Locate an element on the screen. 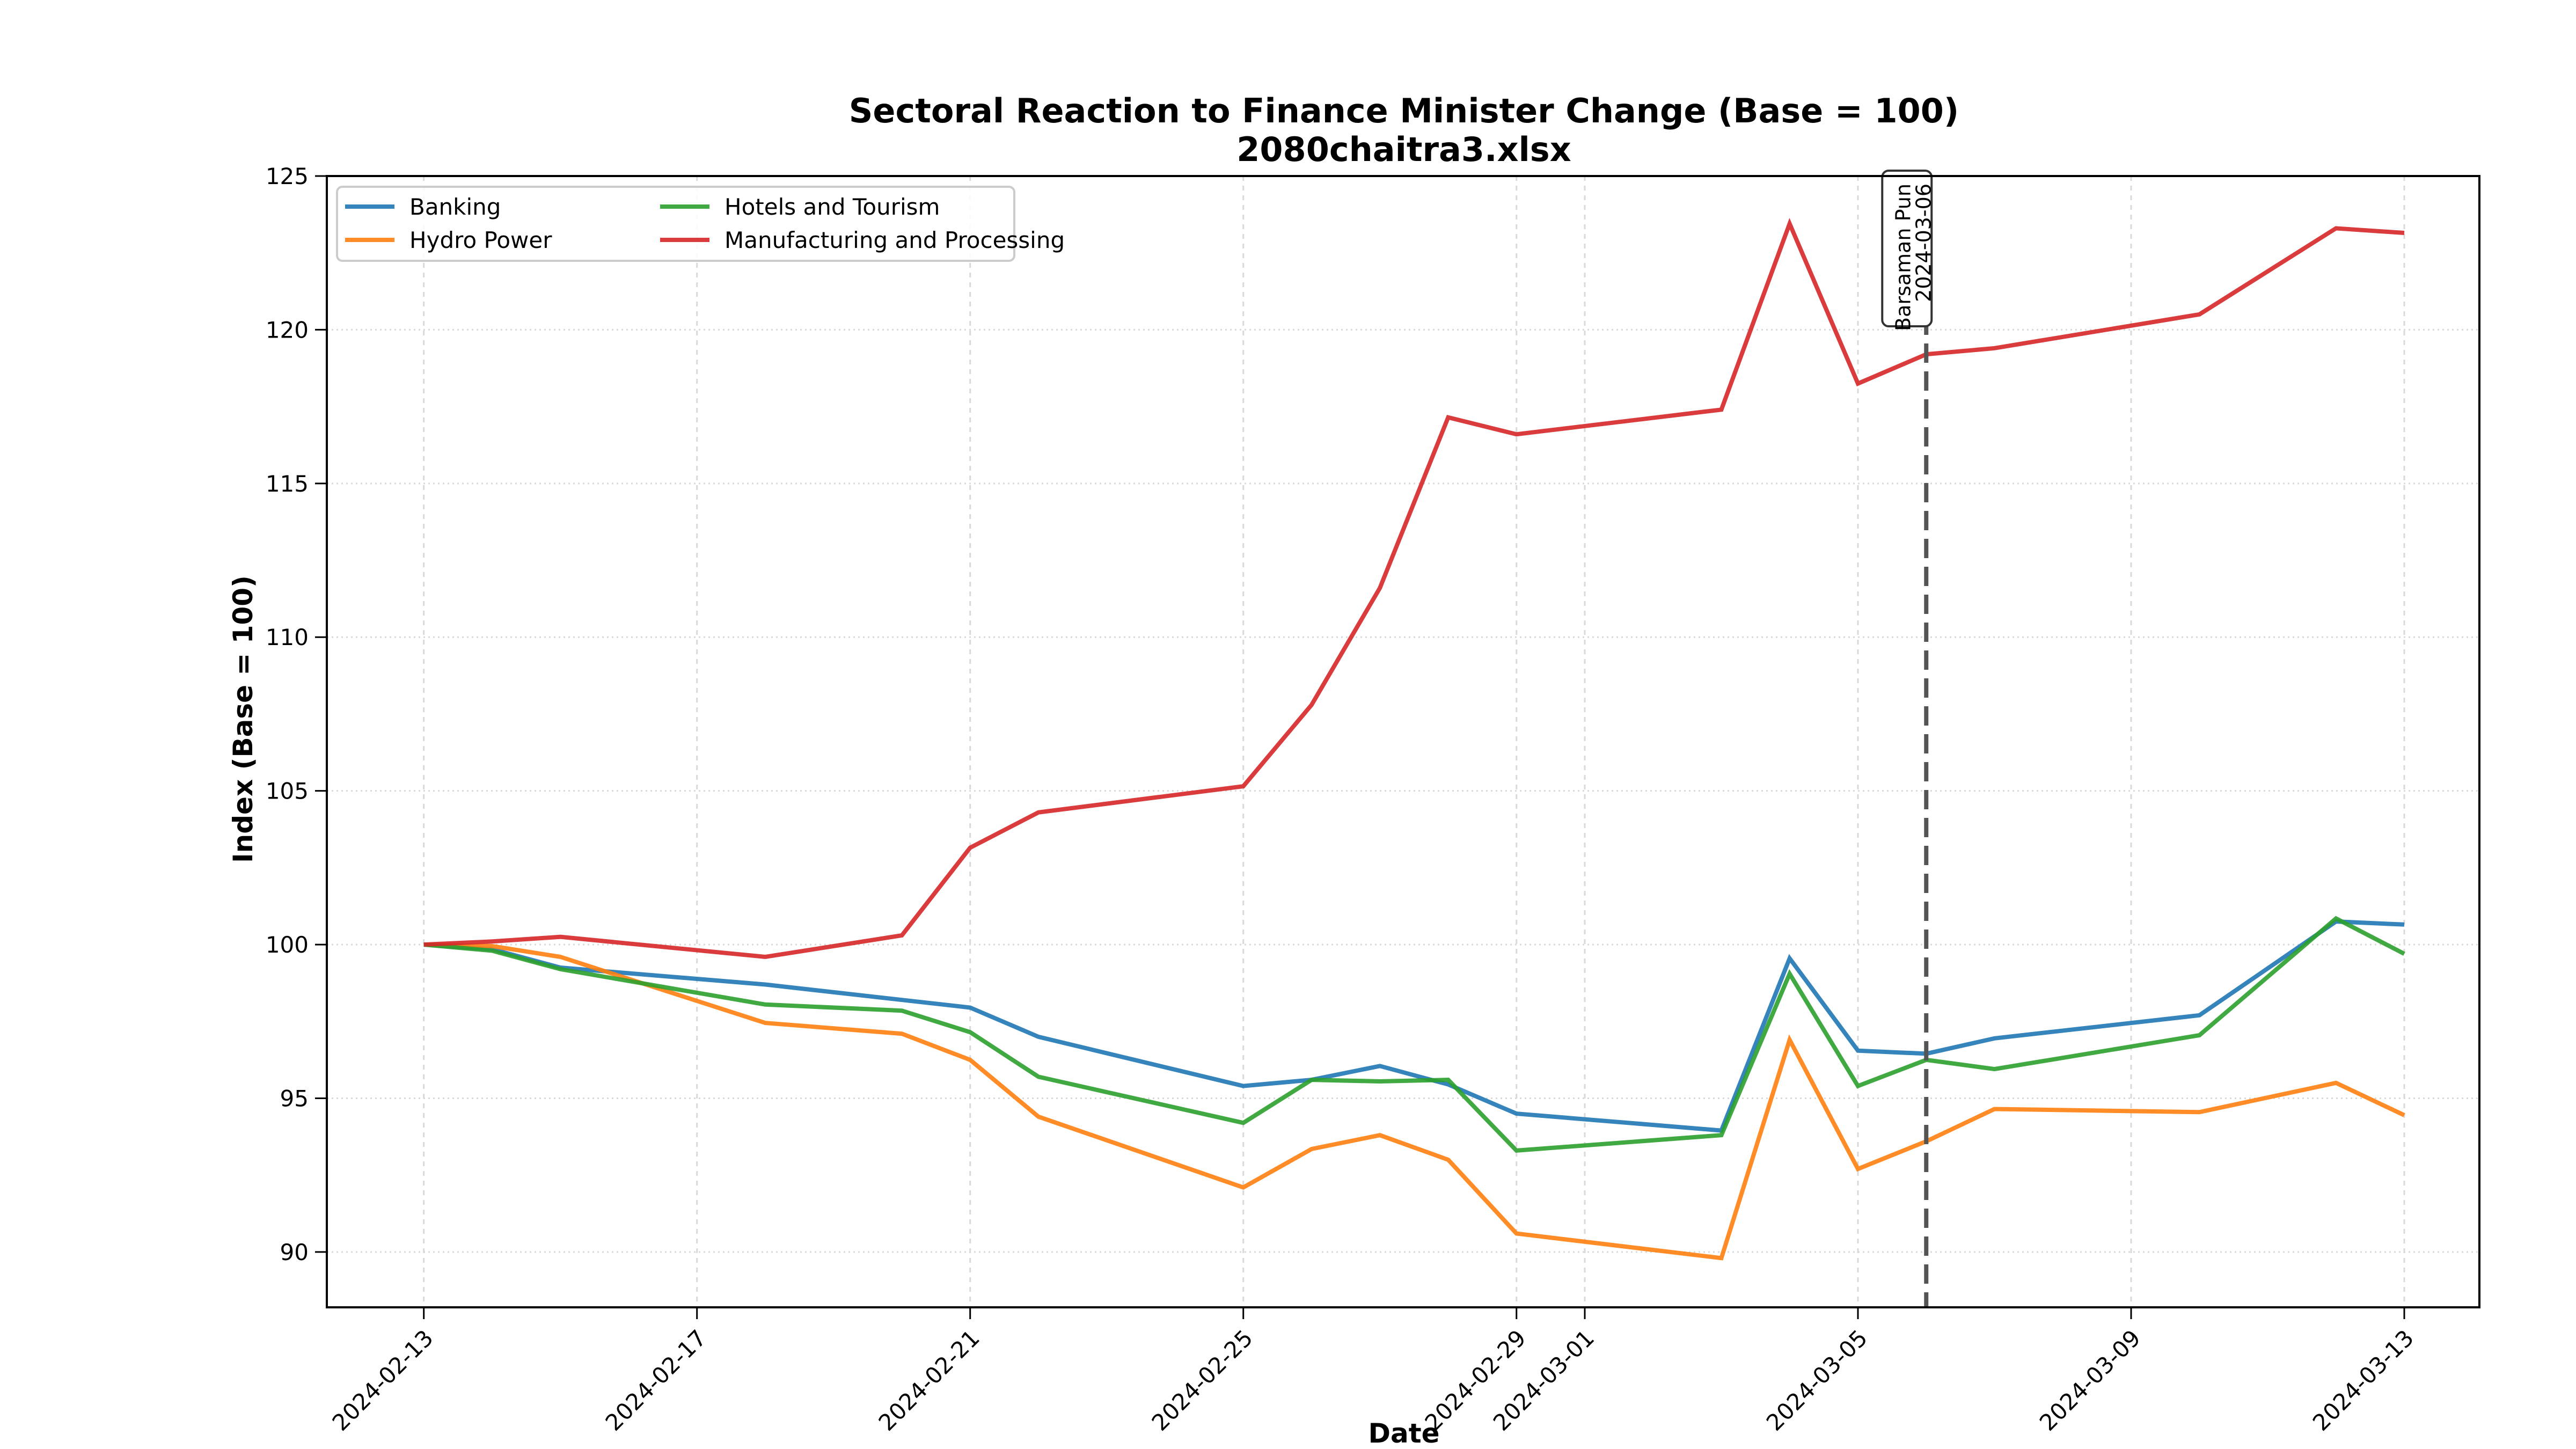 The image size is (2576, 1449). y-tick-label: 120 is located at coordinates (287, 330).